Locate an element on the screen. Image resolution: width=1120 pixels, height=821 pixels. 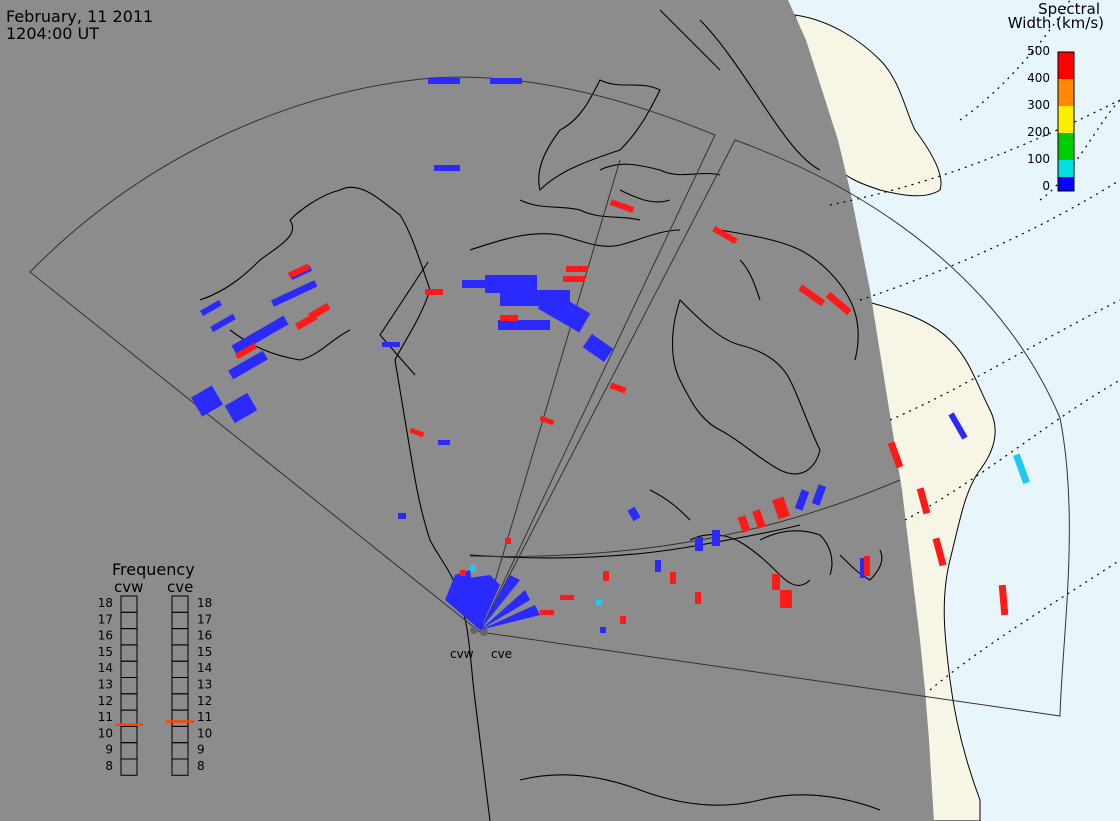
fov-cve-edge is located at coordinates (550, 396).